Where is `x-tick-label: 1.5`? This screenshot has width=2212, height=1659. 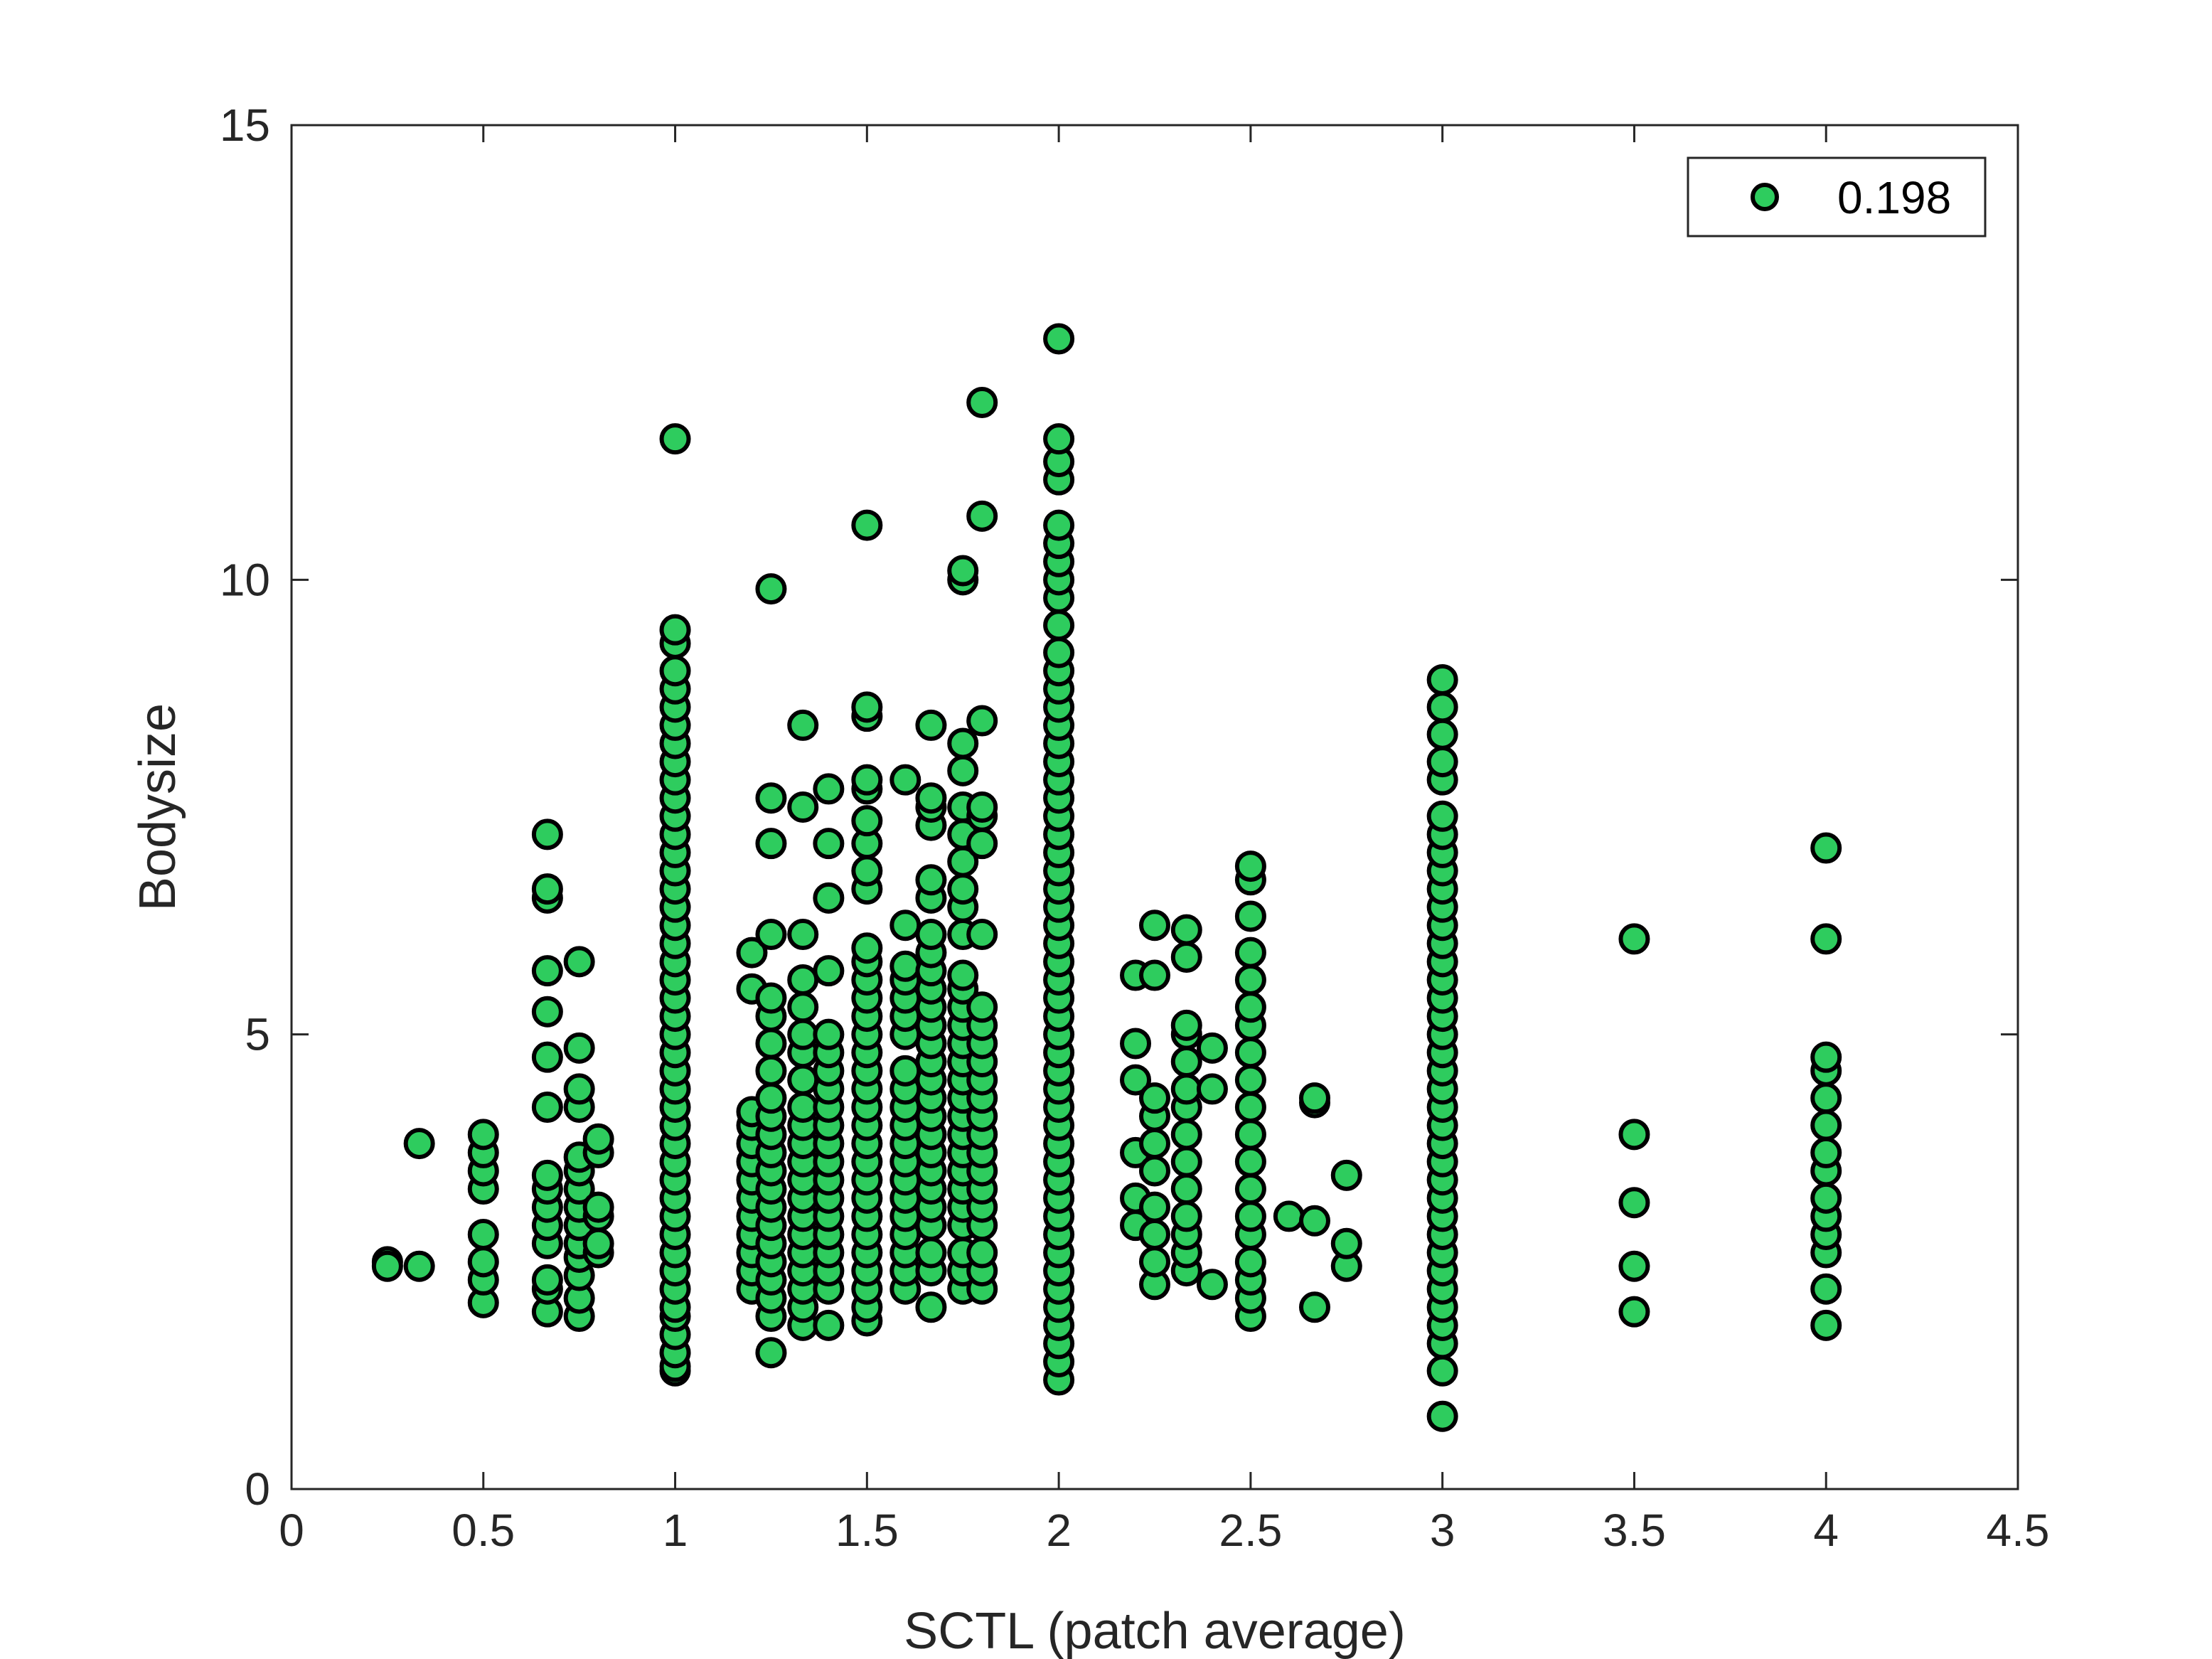
x-tick-label: 1.5 is located at coordinates (867, 1530).